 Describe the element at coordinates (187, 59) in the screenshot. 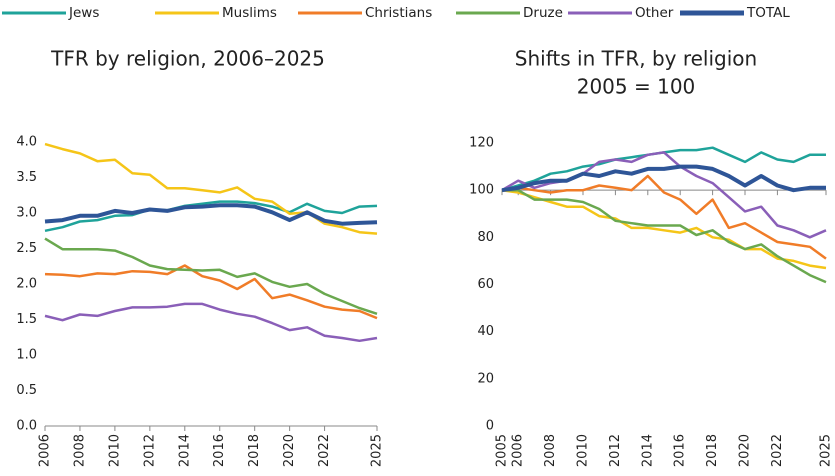

I see `chart-title: TFR by religion, 2006–2025` at that location.